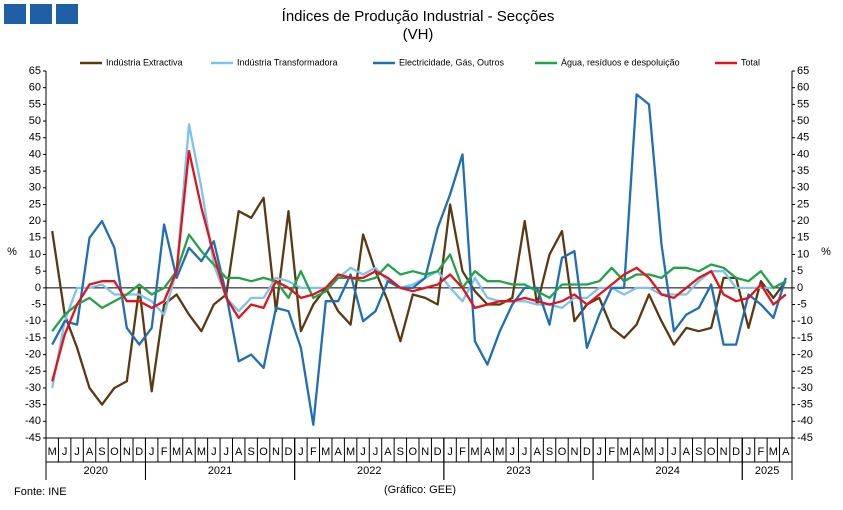  I want to click on year-label: 2023, so click(518, 471).